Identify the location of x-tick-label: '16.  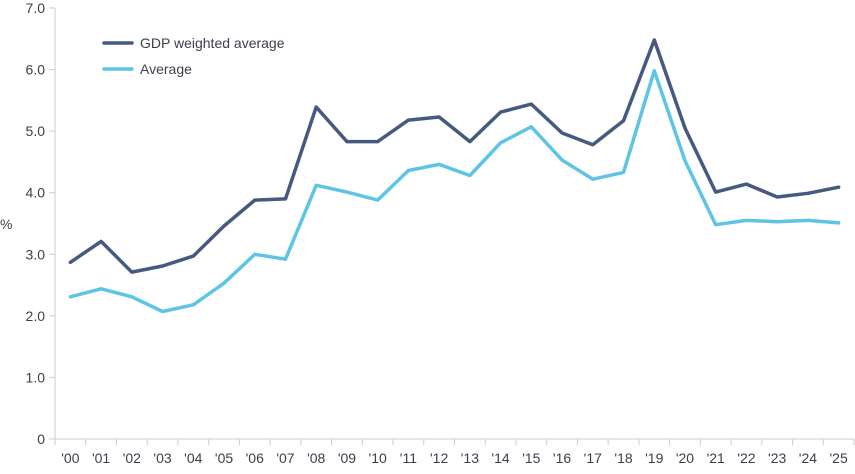
(562, 458).